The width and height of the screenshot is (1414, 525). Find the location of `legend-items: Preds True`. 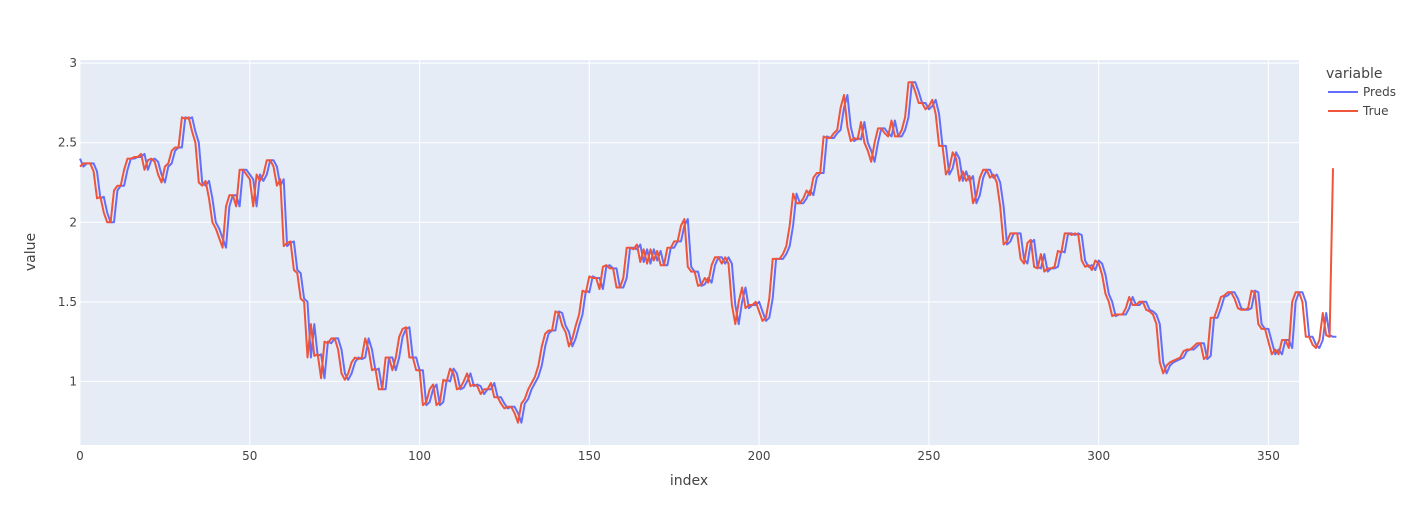

legend-items: Preds True is located at coordinates (1362, 101).